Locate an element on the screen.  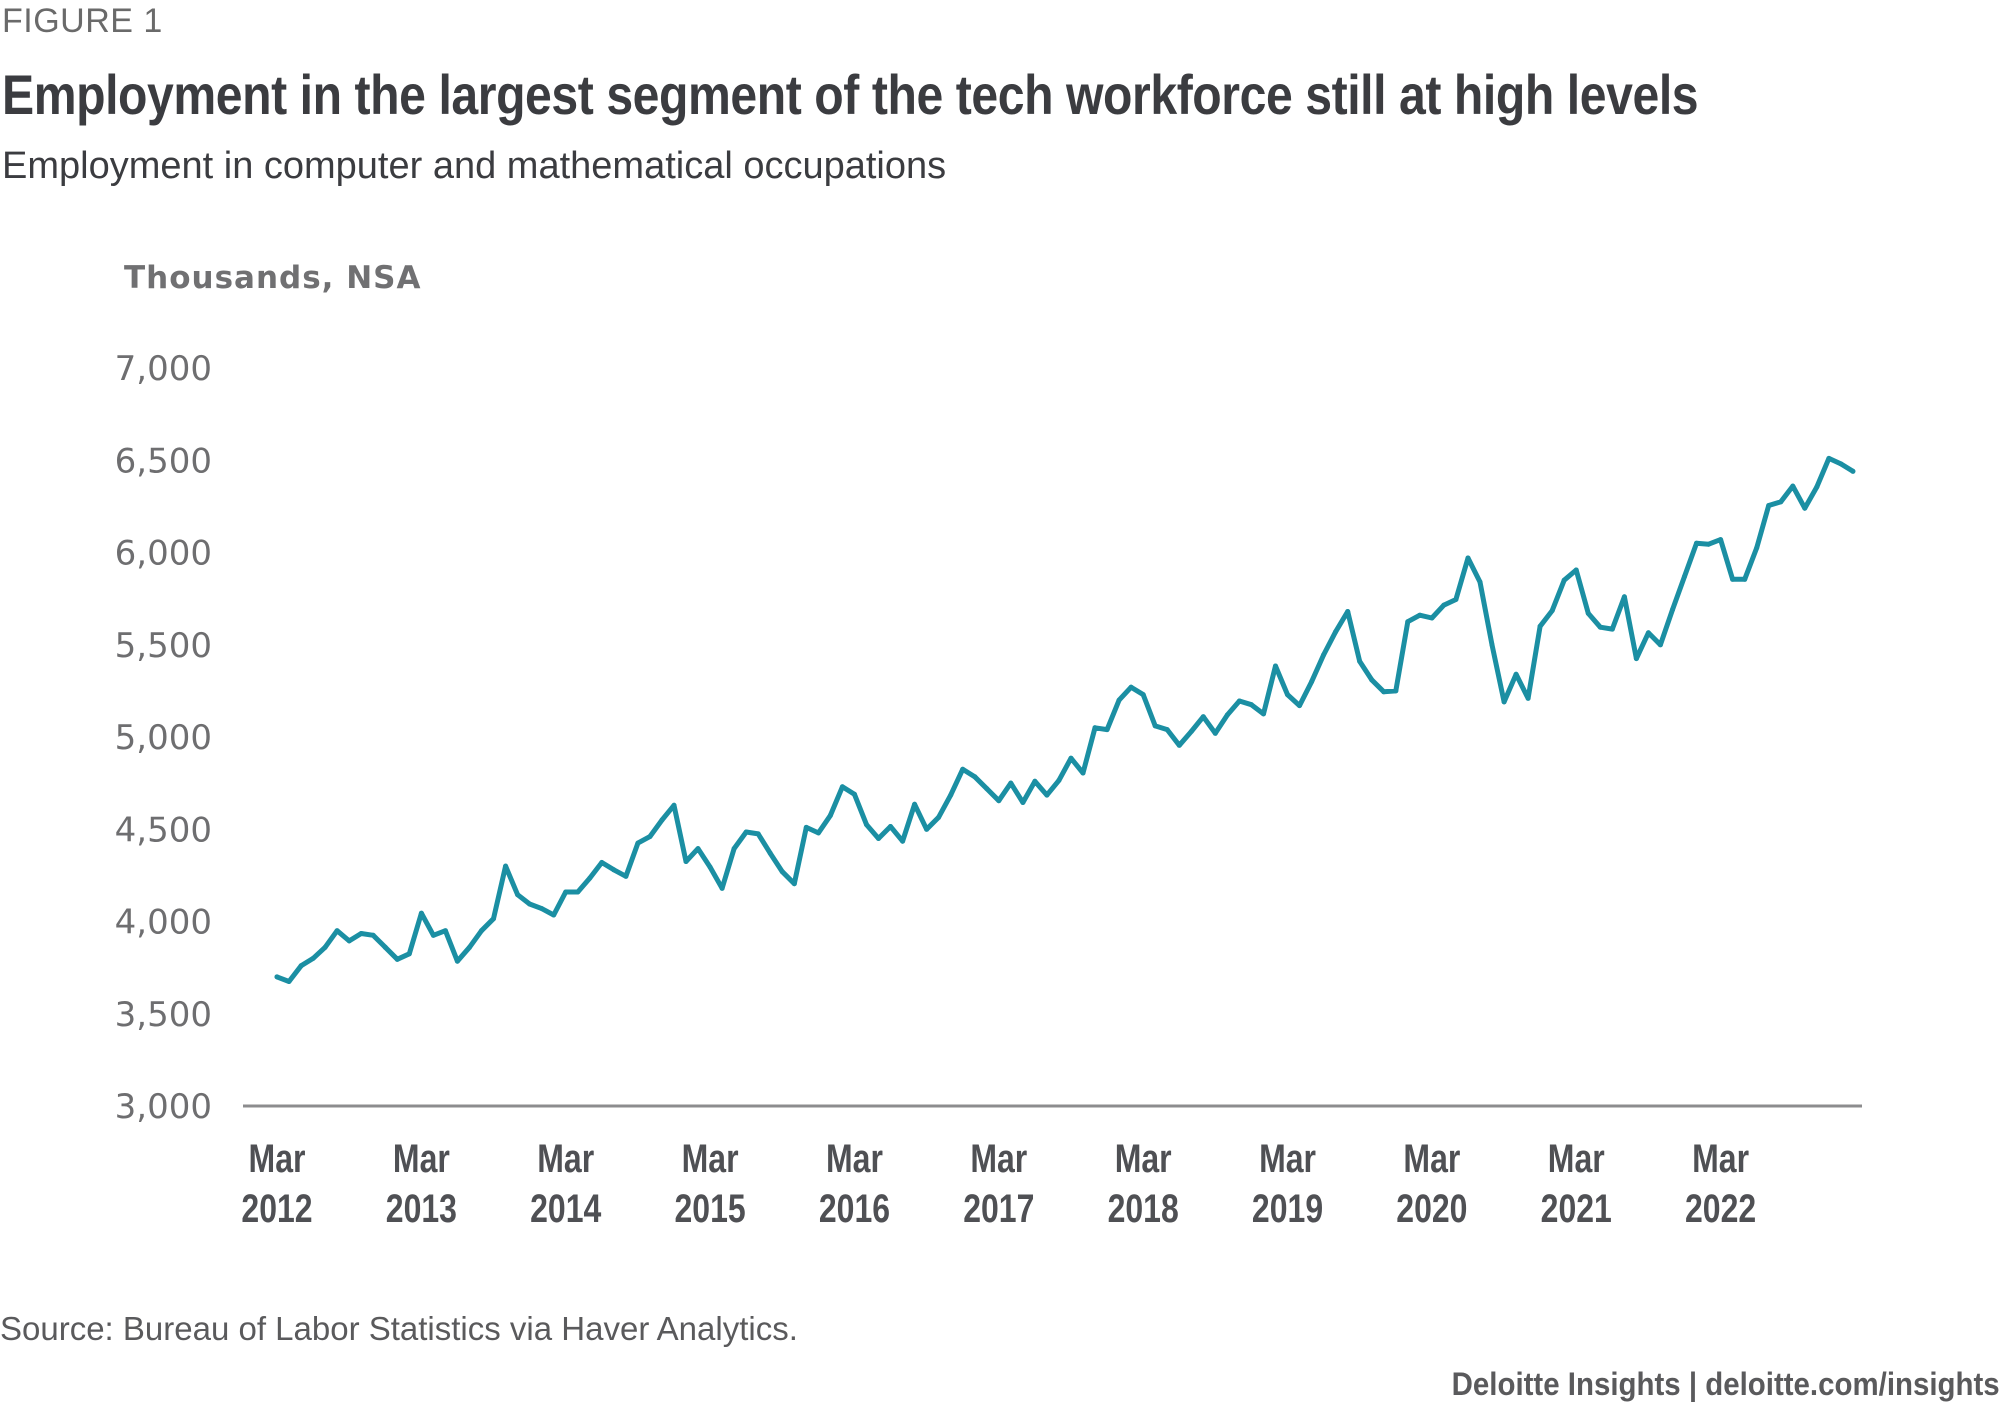
x-tick-year: 2014 is located at coordinates (565, 1208).